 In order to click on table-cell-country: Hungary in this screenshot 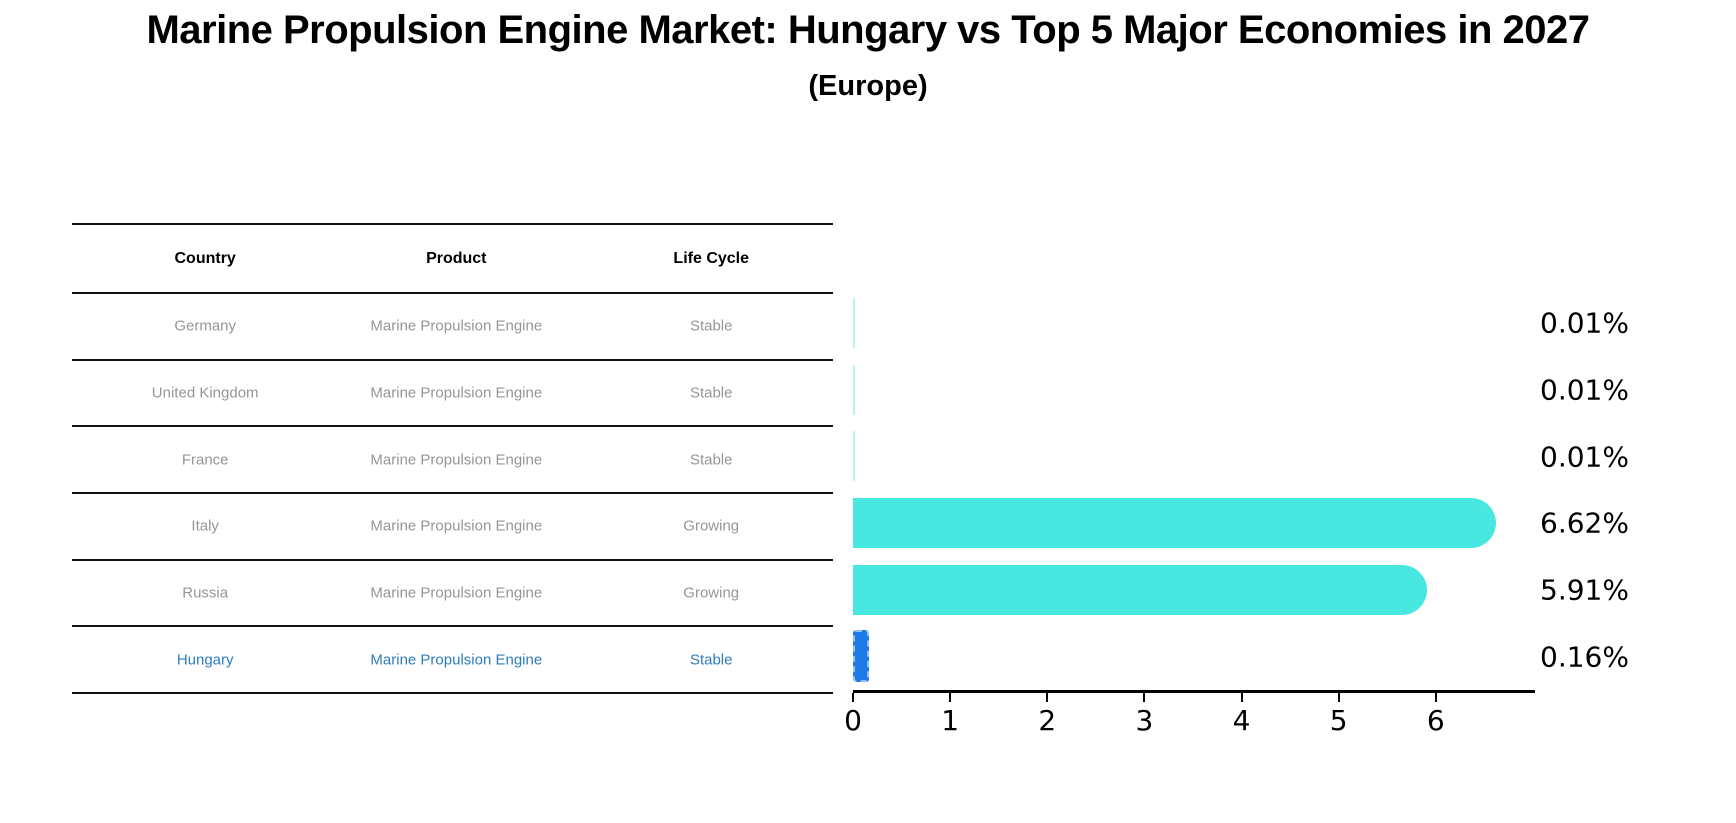, I will do `click(205, 660)`.